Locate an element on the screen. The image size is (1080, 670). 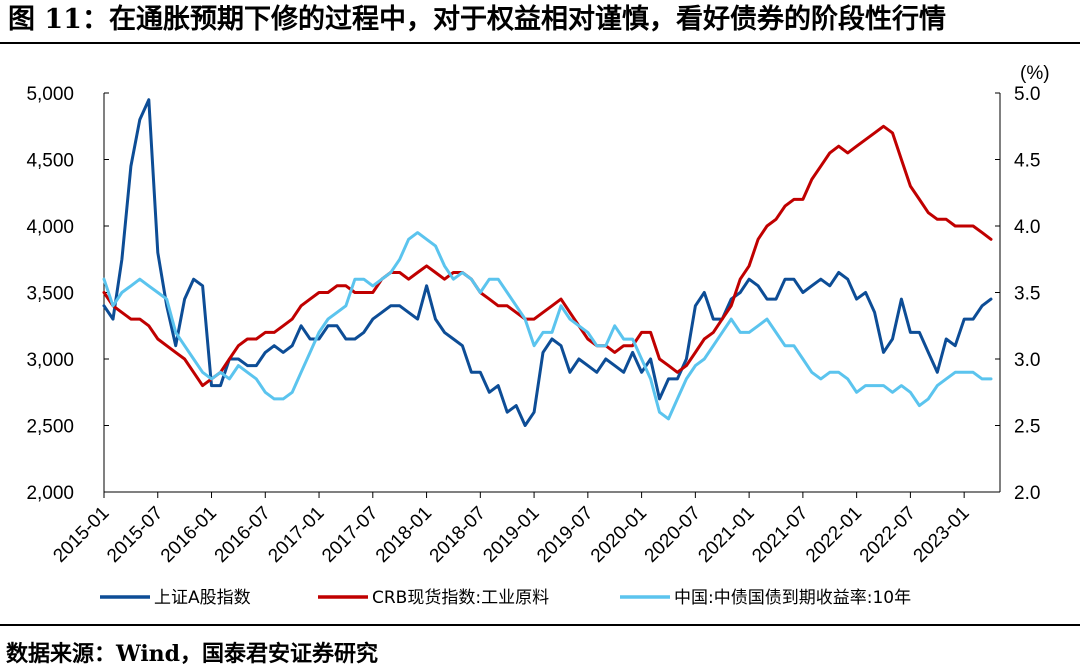
x-tick-label: 2023-01 is located at coordinates (942, 535).